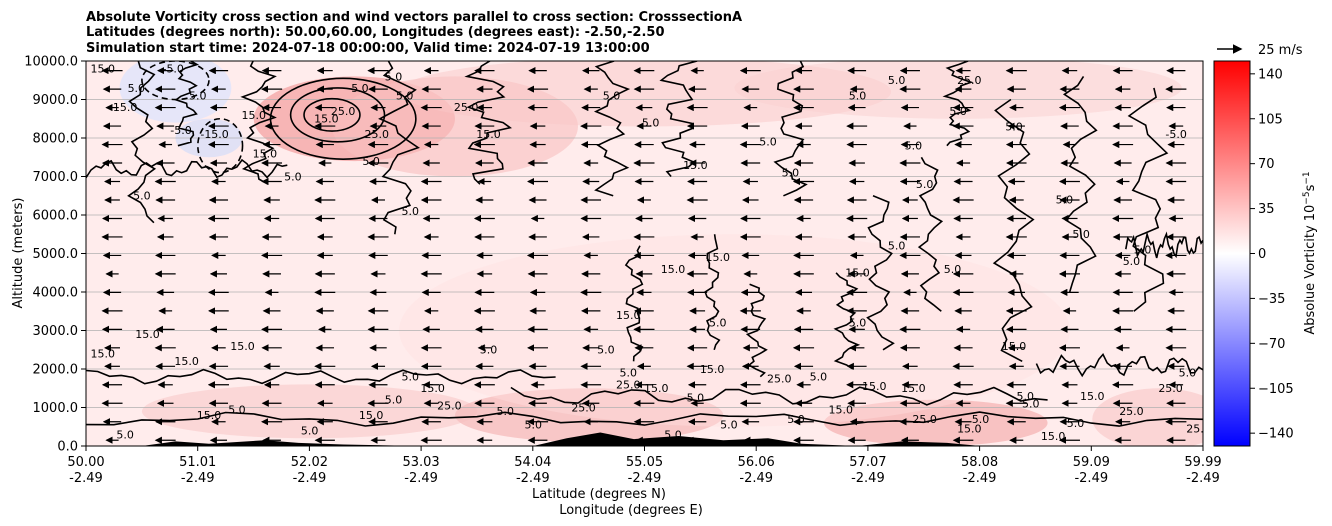 Image resolution: width=1332 pixels, height=526 pixels. Describe the element at coordinates (51, 62) in the screenshot. I see `y-tick-label: 10000.0` at that location.